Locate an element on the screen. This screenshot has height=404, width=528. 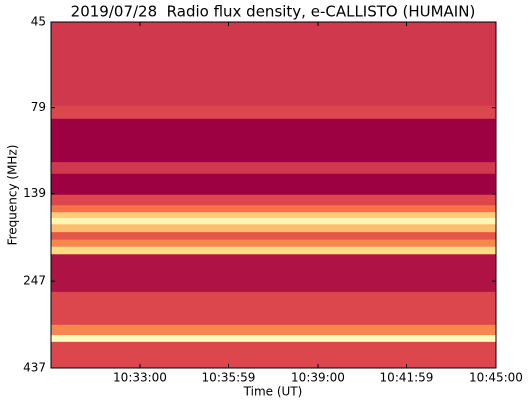
x-tick-label: 10:41:59 is located at coordinates (407, 378).